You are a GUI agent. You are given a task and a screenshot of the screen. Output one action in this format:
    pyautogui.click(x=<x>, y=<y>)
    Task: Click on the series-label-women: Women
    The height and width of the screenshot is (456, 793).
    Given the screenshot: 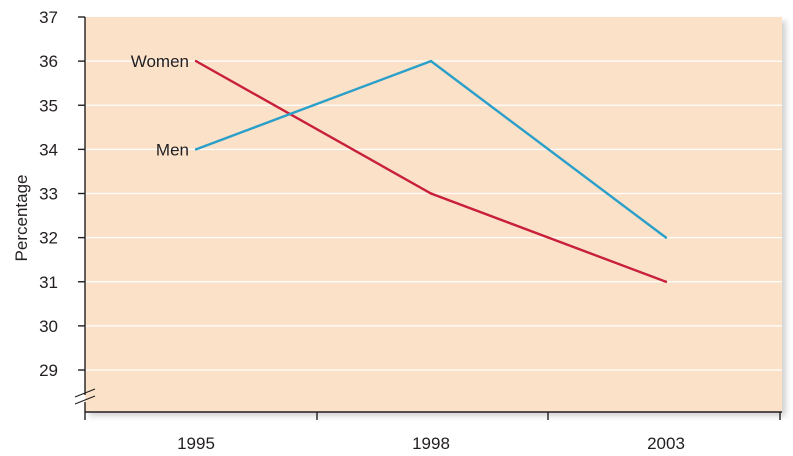 What is the action you would take?
    pyautogui.click(x=160, y=61)
    